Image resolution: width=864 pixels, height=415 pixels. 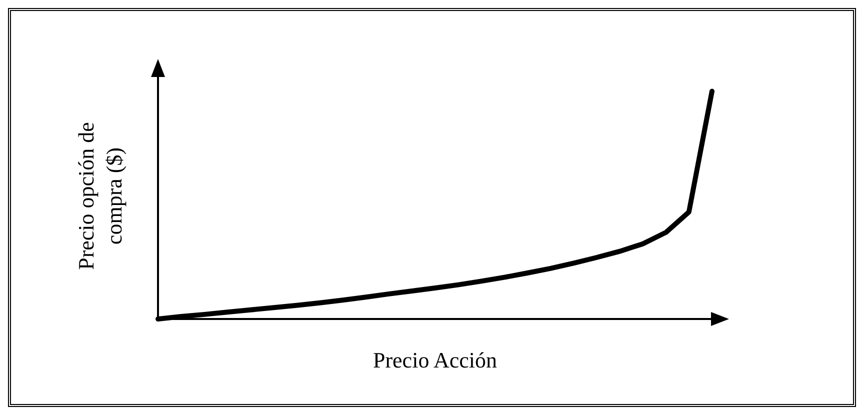 What do you see at coordinates (100, 196) in the screenshot?
I see `y-axis-title: Precio opción de compra ($)` at bounding box center [100, 196].